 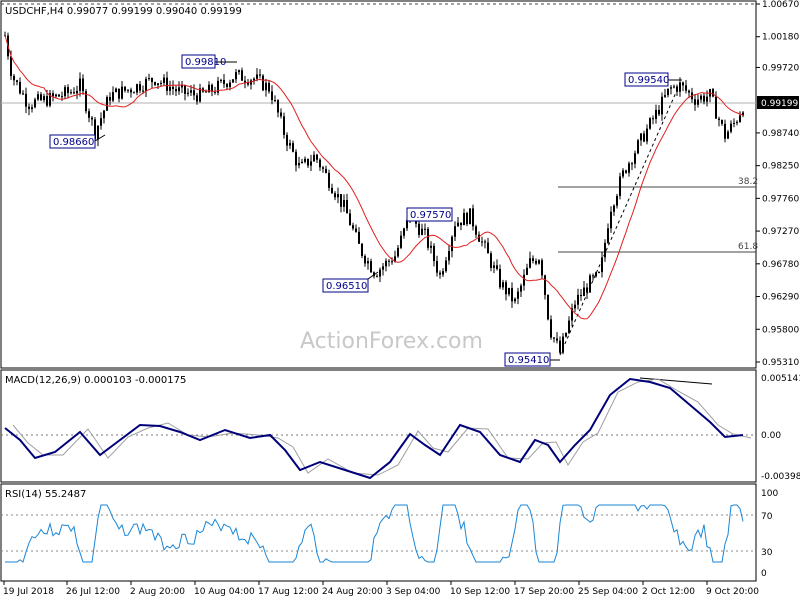 What do you see at coordinates (668, 592) in the screenshot?
I see `time-axis-label: 2 Oct 12:00` at bounding box center [668, 592].